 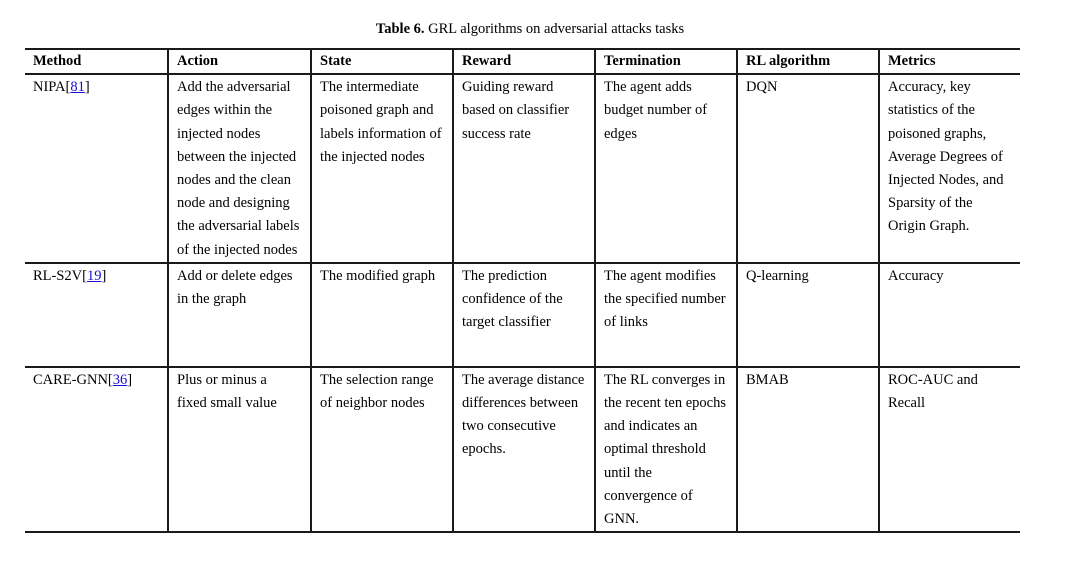 What do you see at coordinates (400, 29) in the screenshot?
I see `caption-label: Table 6.` at bounding box center [400, 29].